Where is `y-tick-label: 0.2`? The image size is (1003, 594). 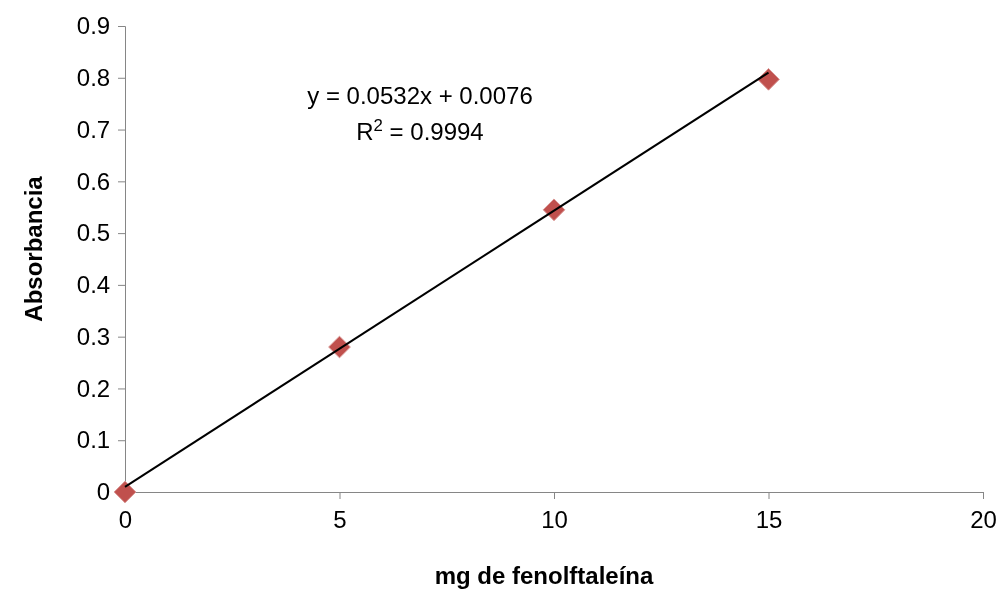 y-tick-label: 0.2 is located at coordinates (93, 388).